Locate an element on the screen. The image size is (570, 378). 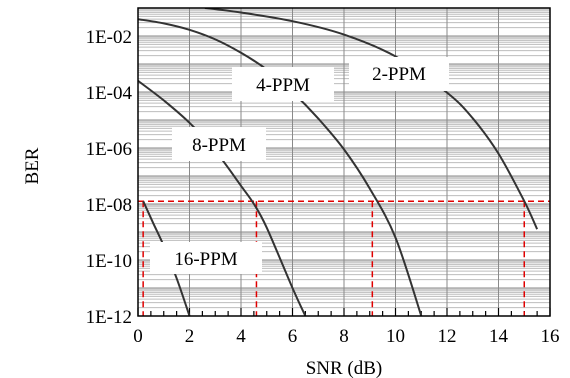
y-tick-label: 1E-02 is located at coordinates (109, 37).